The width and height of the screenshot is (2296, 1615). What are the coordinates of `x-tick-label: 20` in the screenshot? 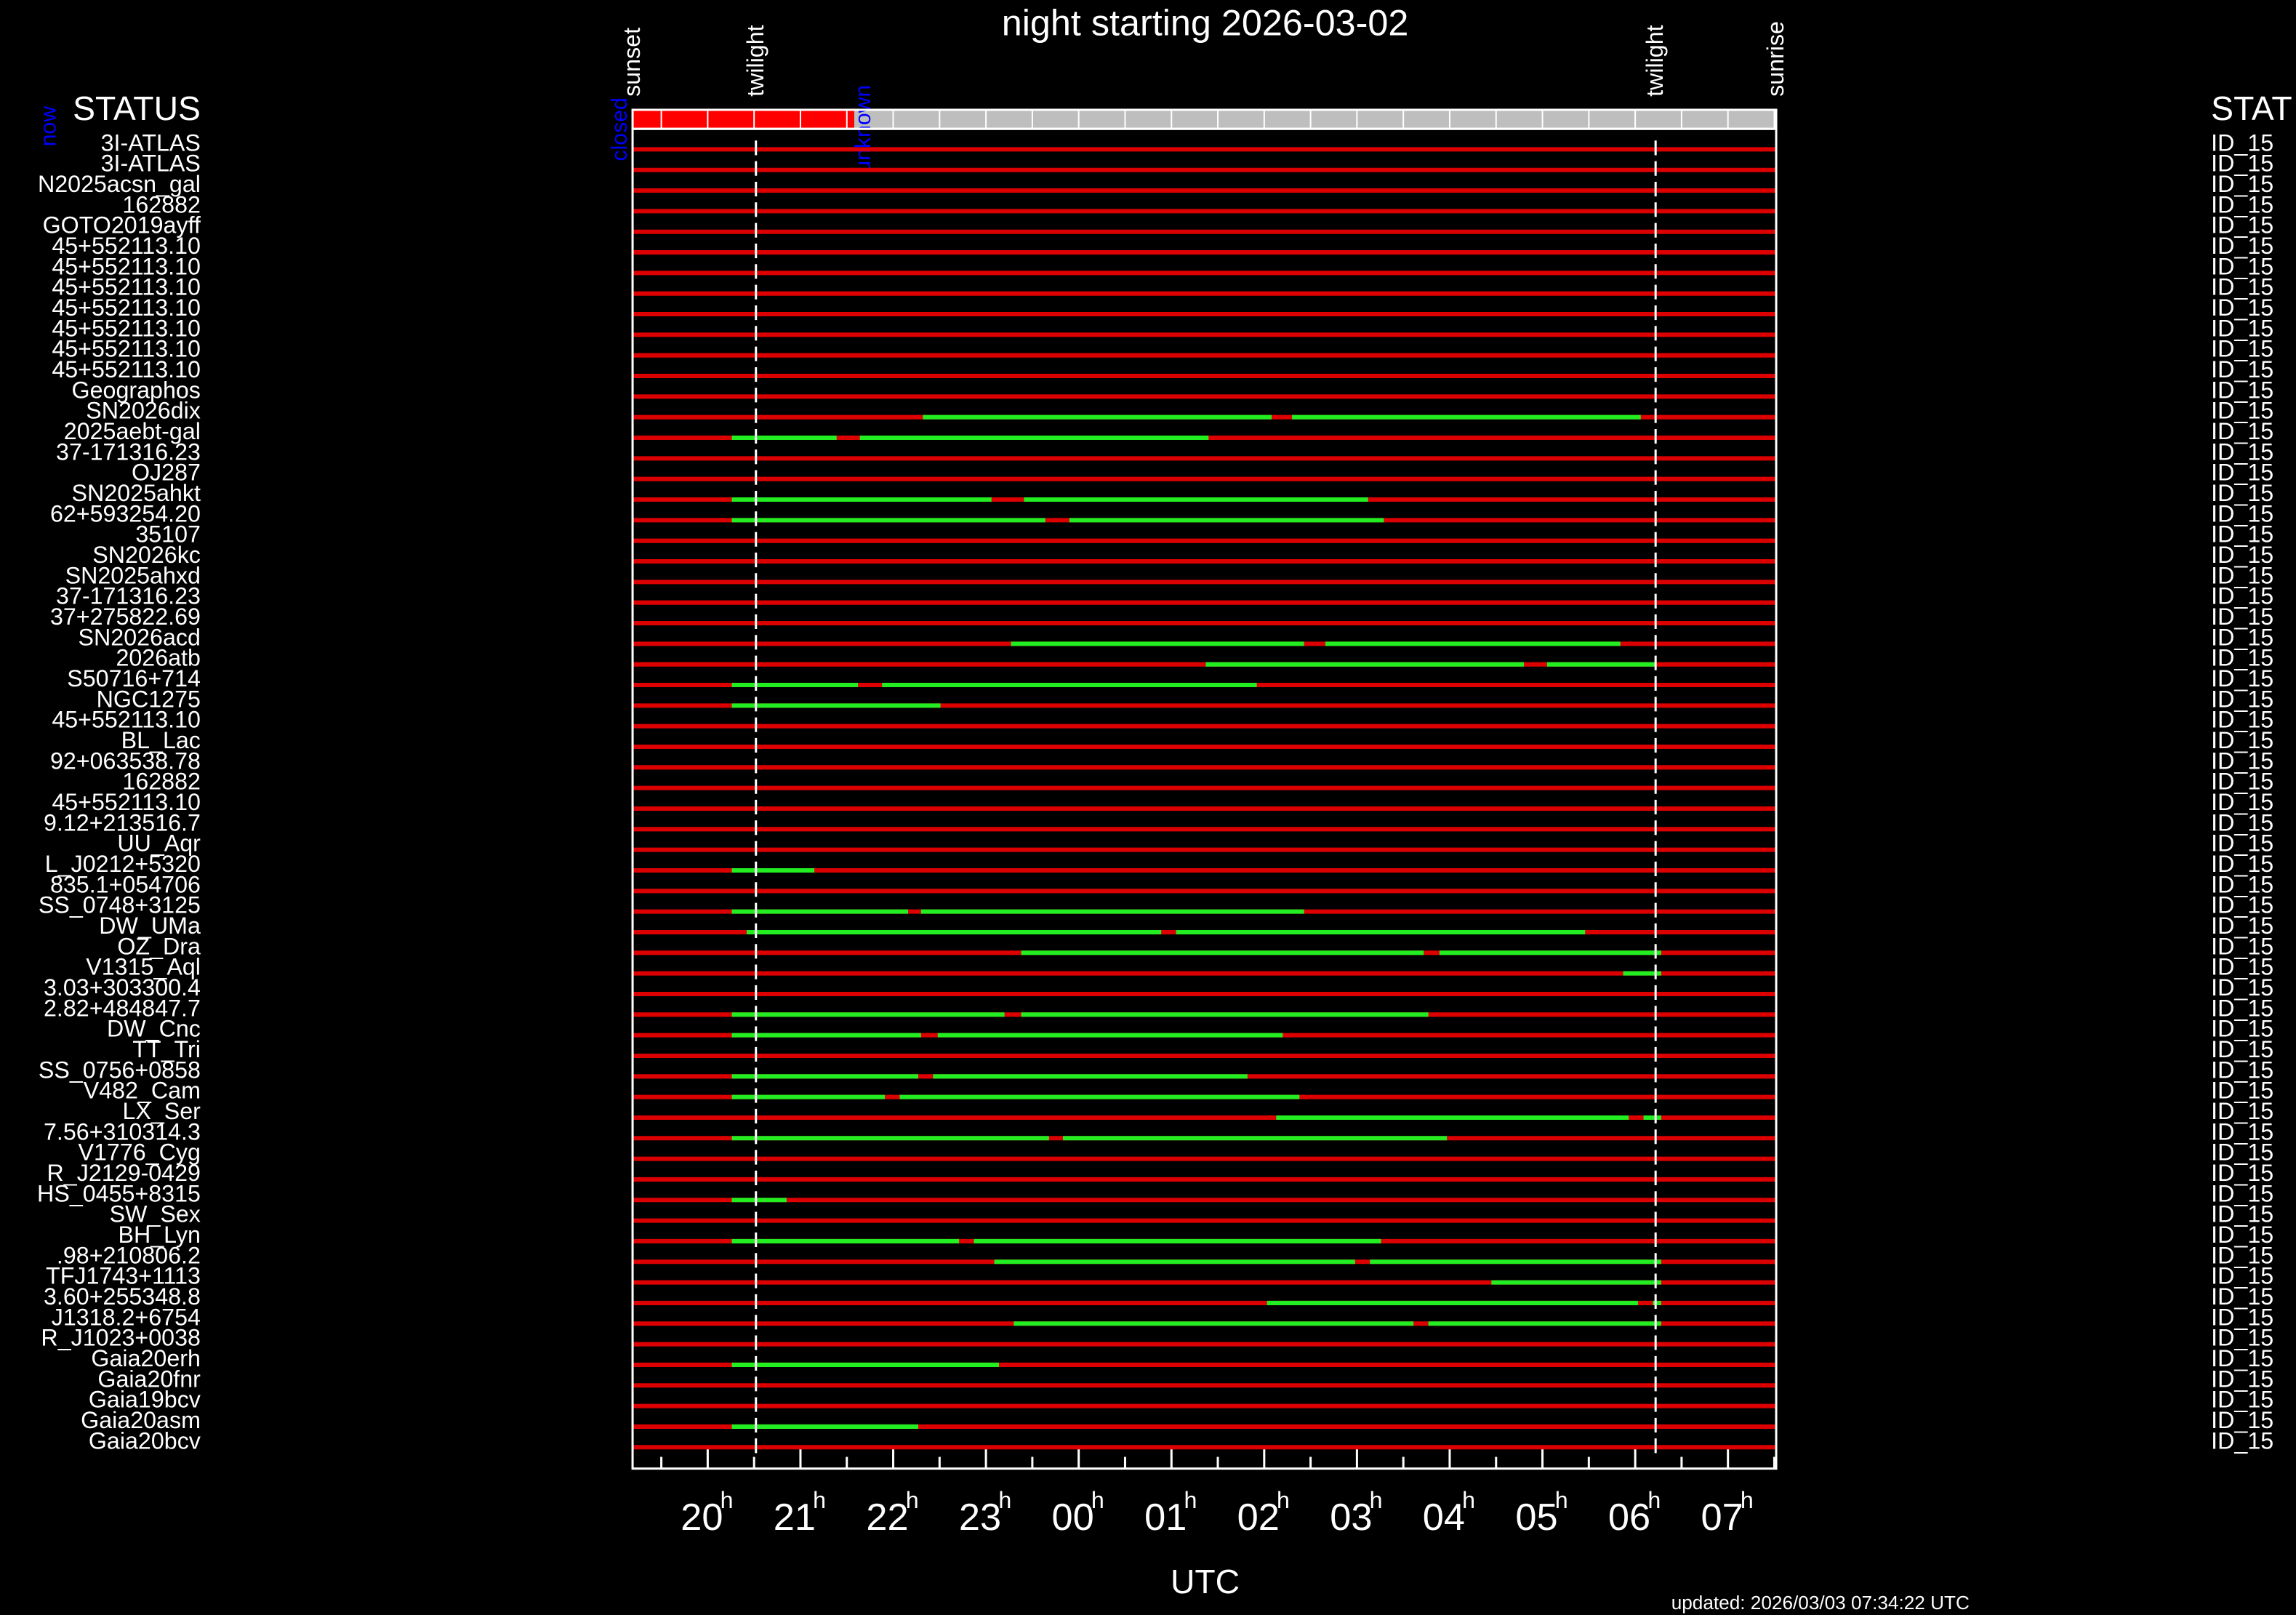 It's located at (702, 1517).